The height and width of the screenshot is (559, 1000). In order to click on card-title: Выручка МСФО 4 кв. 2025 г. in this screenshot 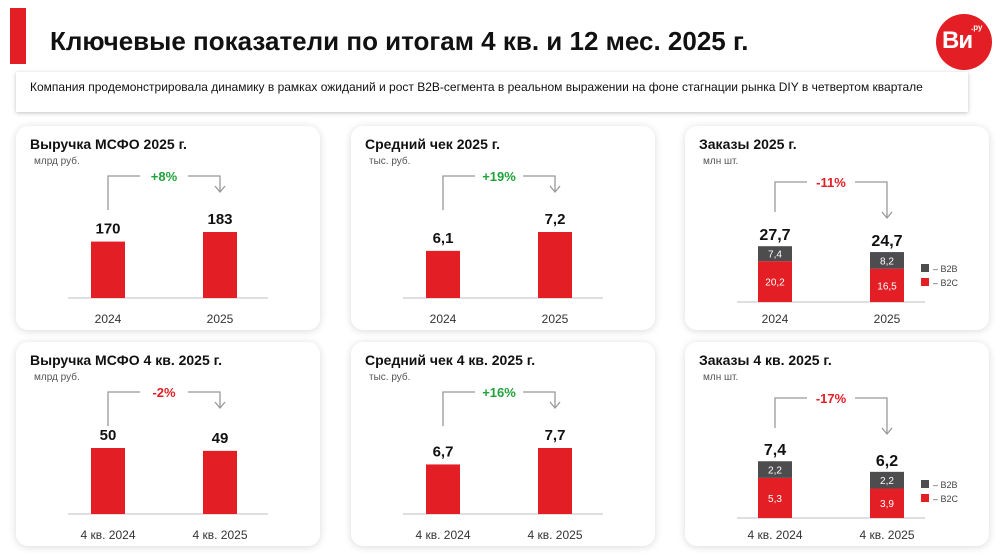, I will do `click(126, 360)`.